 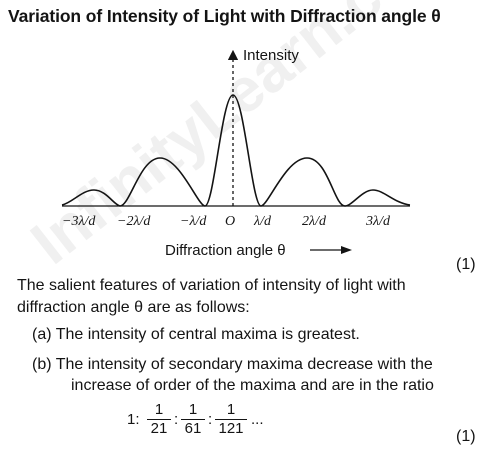 What do you see at coordinates (346, 250) in the screenshot?
I see `x-axis-arrowhead` at bounding box center [346, 250].